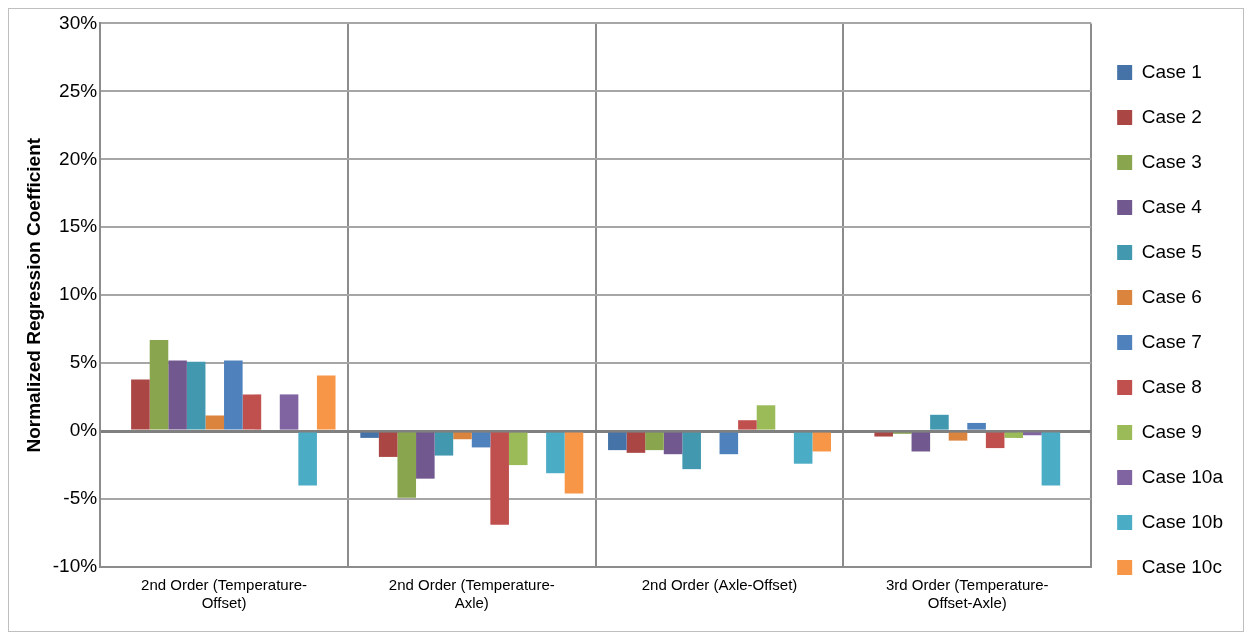 The height and width of the screenshot is (640, 1252). I want to click on x-tick-label: 3rd Order (Temperature-Offset-Axle), so click(967, 594).